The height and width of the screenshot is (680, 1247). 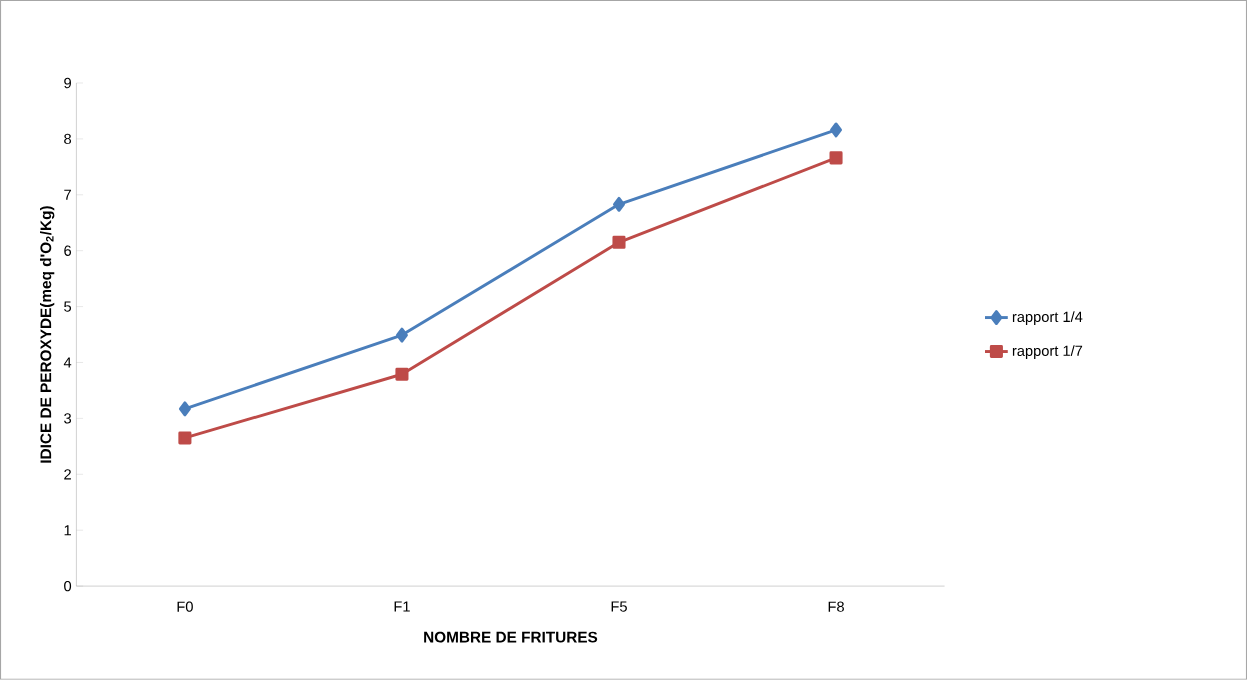 I want to click on x-tick-label: F5, so click(x=619, y=606).